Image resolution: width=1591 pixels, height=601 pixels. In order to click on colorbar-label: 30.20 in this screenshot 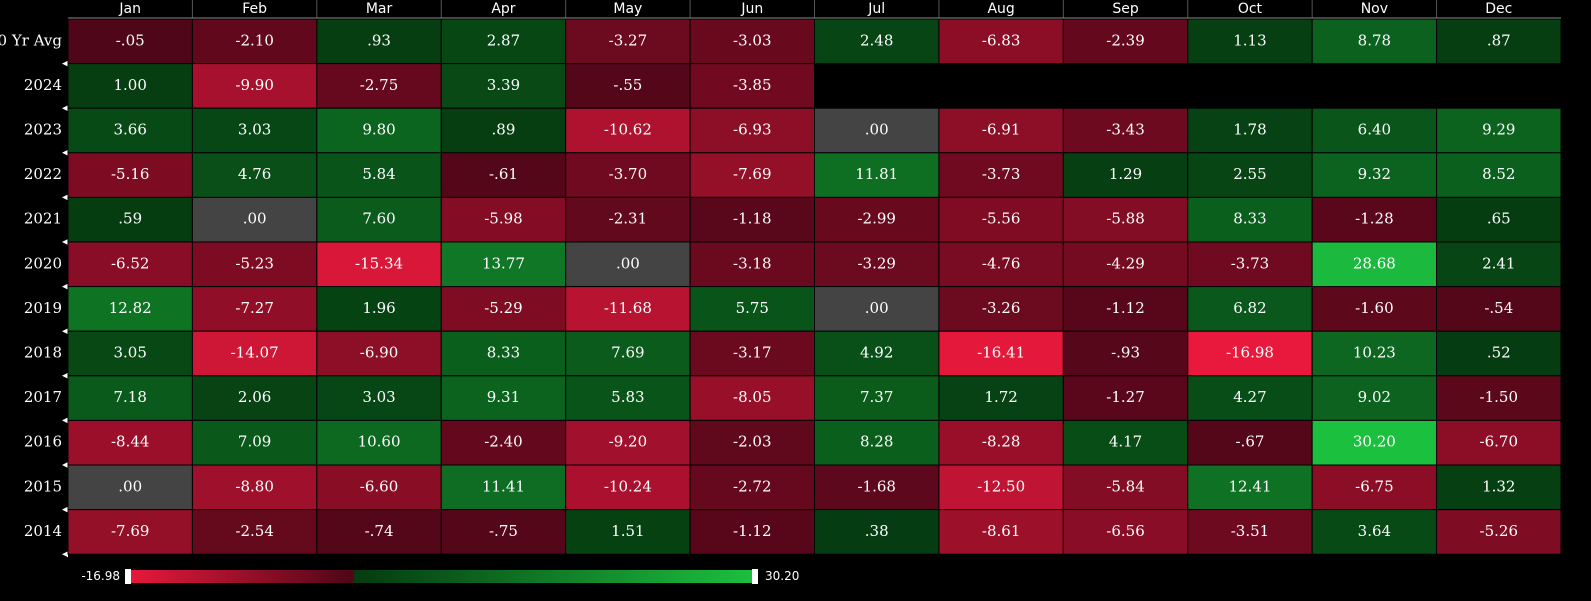, I will do `click(782, 576)`.